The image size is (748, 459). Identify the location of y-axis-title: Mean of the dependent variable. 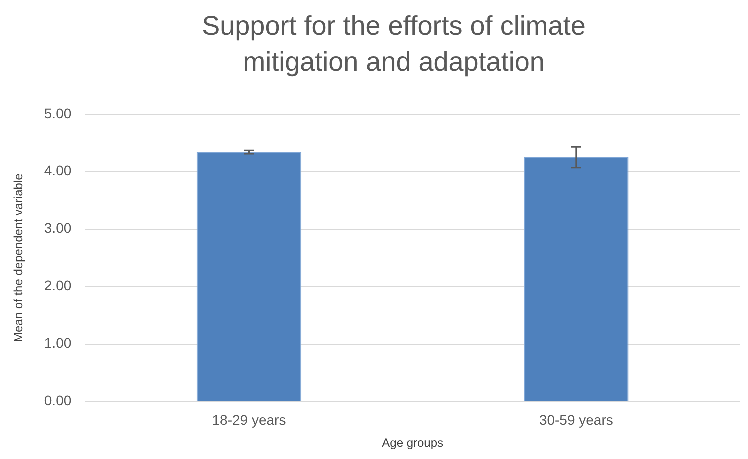
(19, 257).